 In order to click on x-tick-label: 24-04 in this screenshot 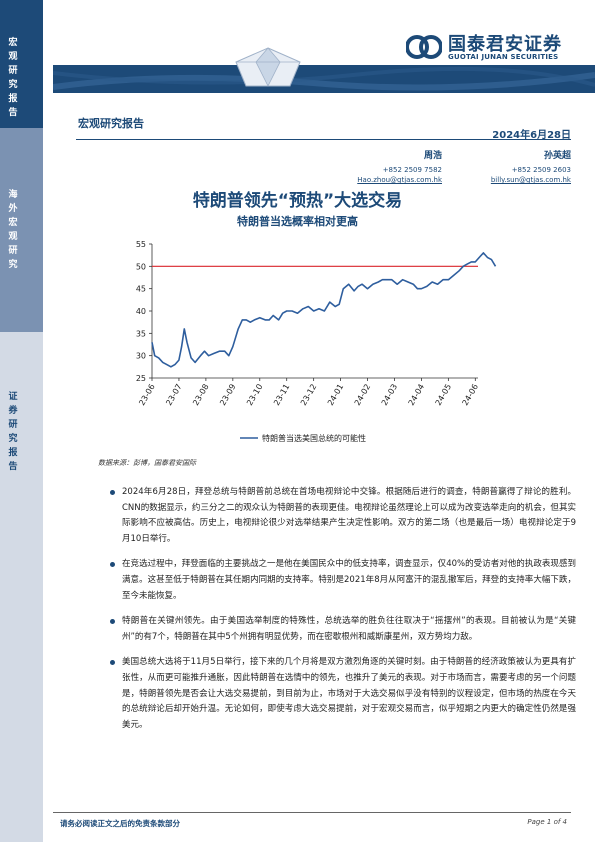, I will do `click(416, 395)`.